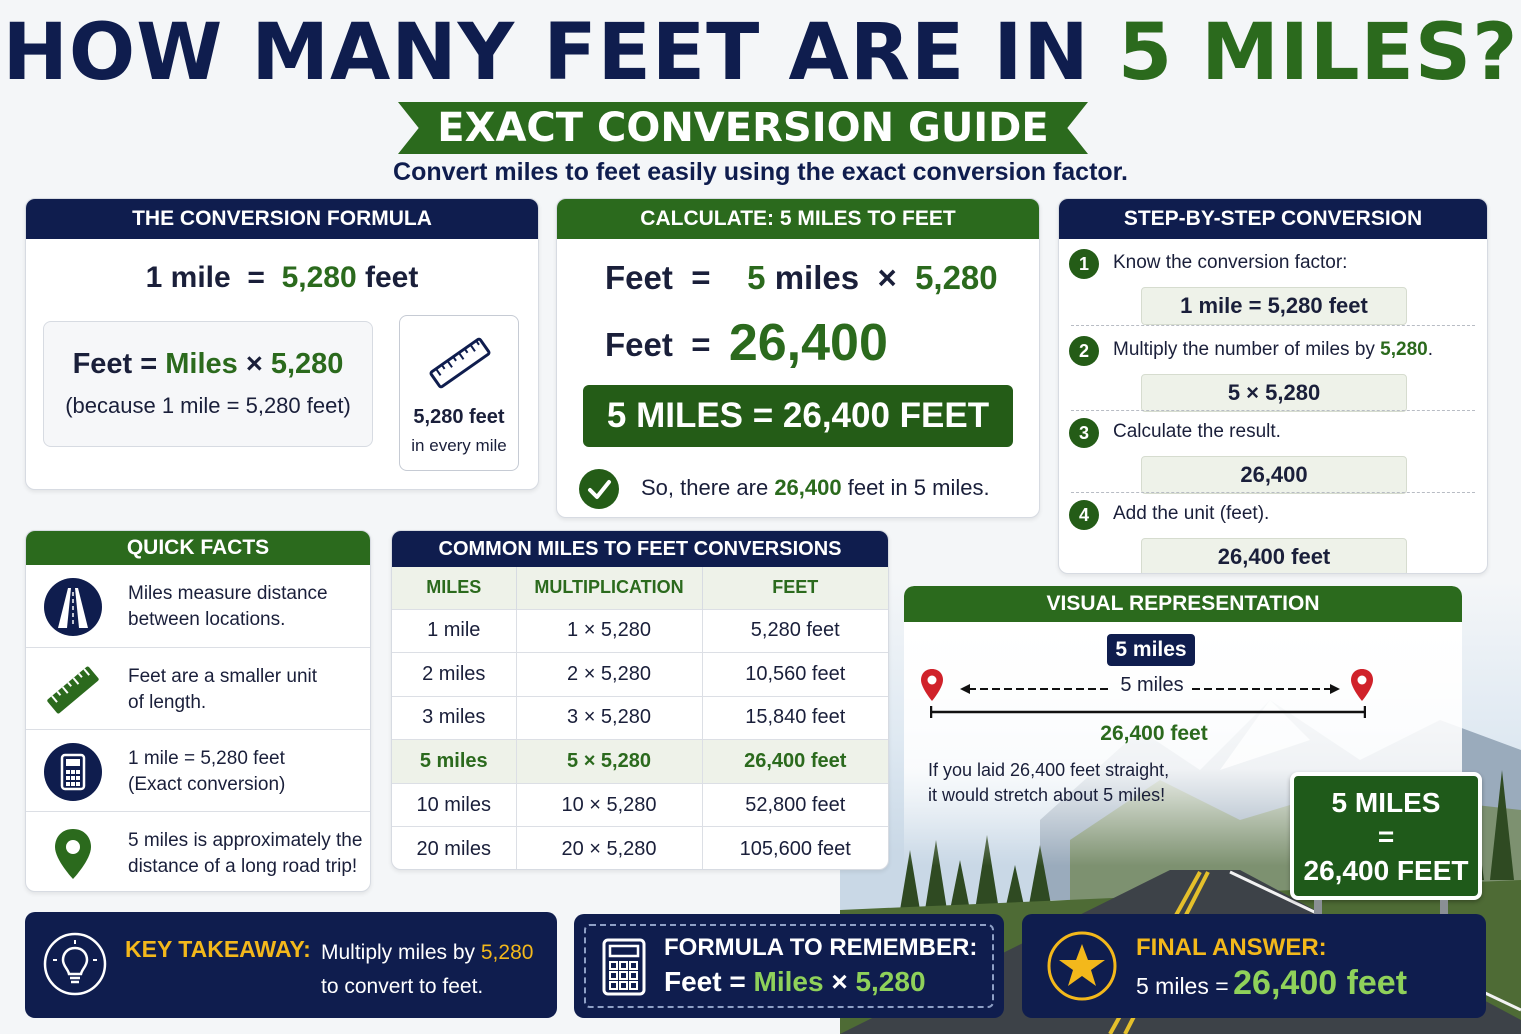  I want to click on table-row: 20 miles 20 × 5,280 105,600 feet, so click(640, 847).